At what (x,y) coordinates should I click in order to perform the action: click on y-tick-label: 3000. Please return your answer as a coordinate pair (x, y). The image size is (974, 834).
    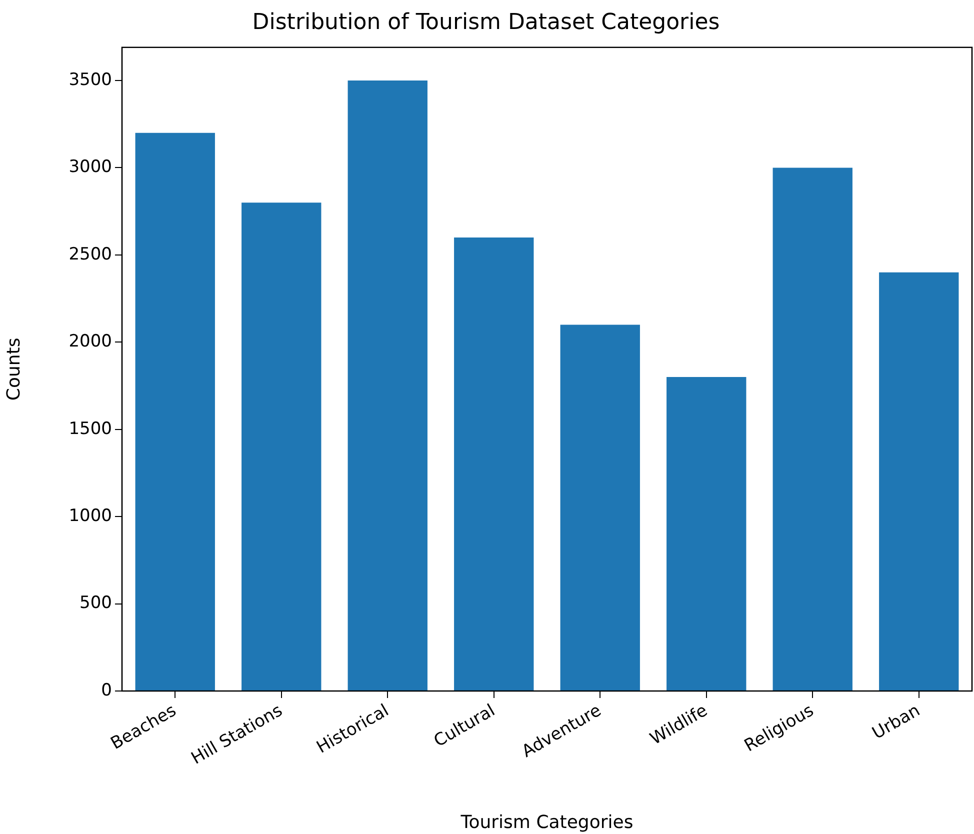
    Looking at the image, I should click on (90, 167).